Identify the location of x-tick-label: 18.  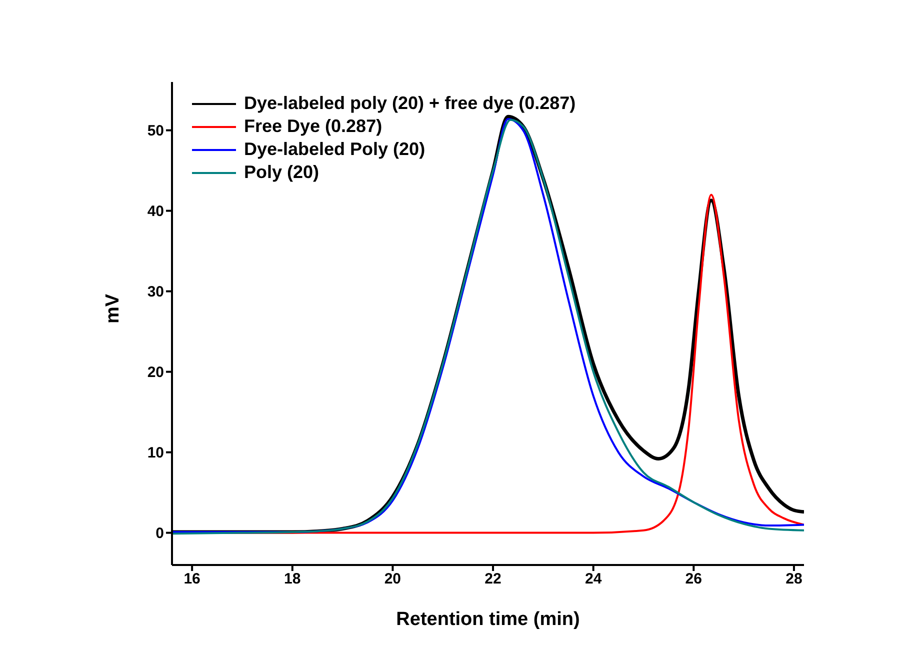
(292, 579).